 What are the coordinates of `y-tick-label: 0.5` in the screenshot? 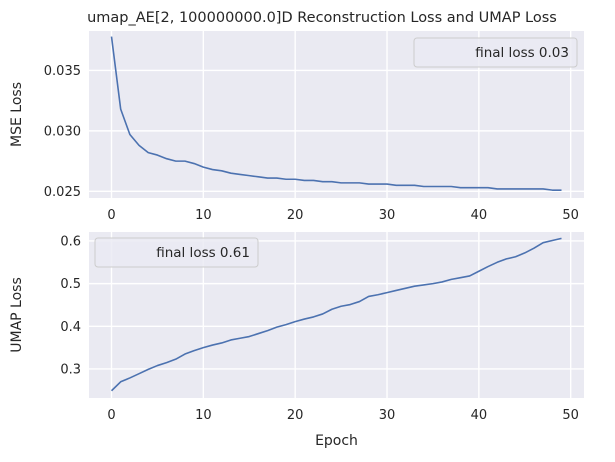 It's located at (70, 284).